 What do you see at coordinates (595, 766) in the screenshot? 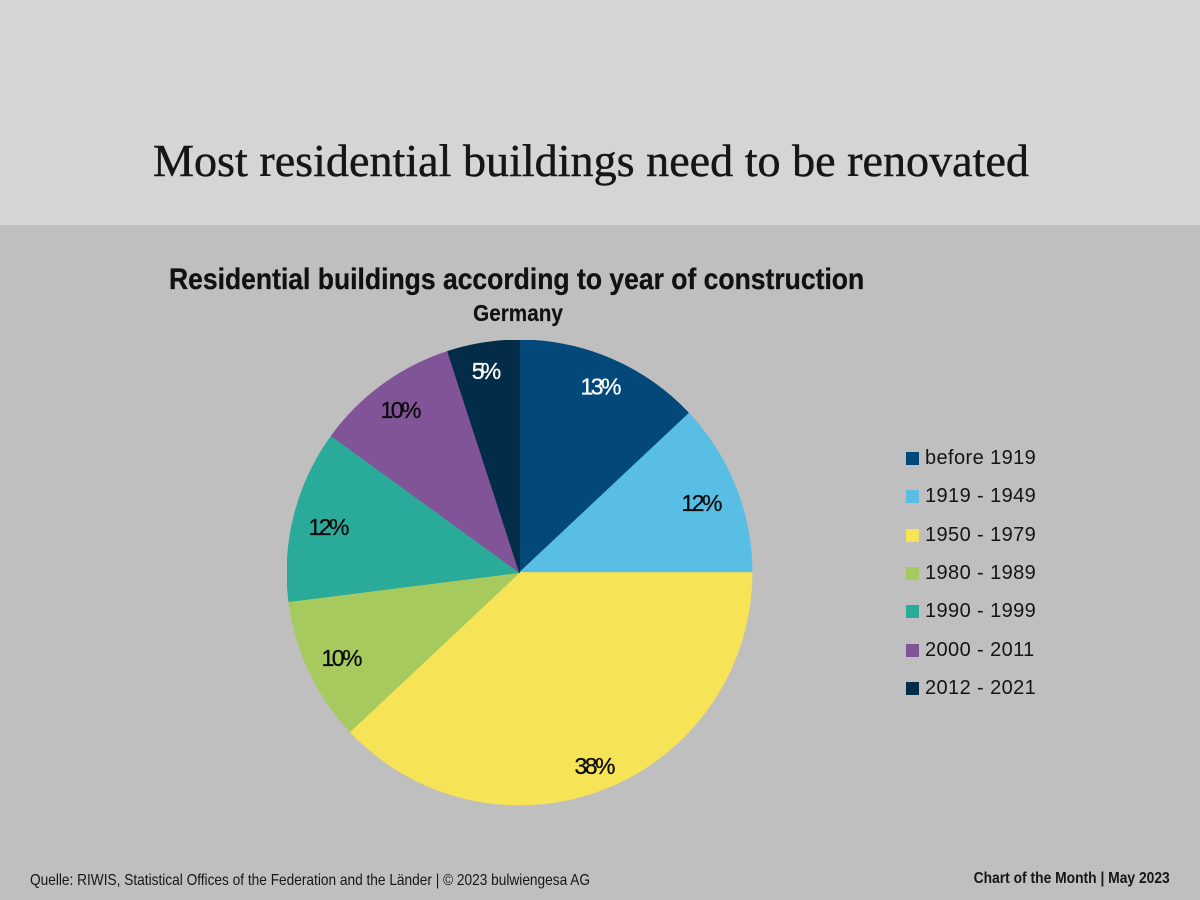
I see `svg-text: 38%` at bounding box center [595, 766].